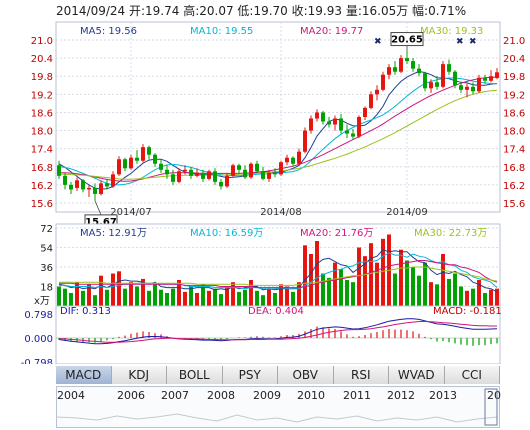  Describe the element at coordinates (250, 375) in the screenshot. I see `tab-psy: PSY` at that location.